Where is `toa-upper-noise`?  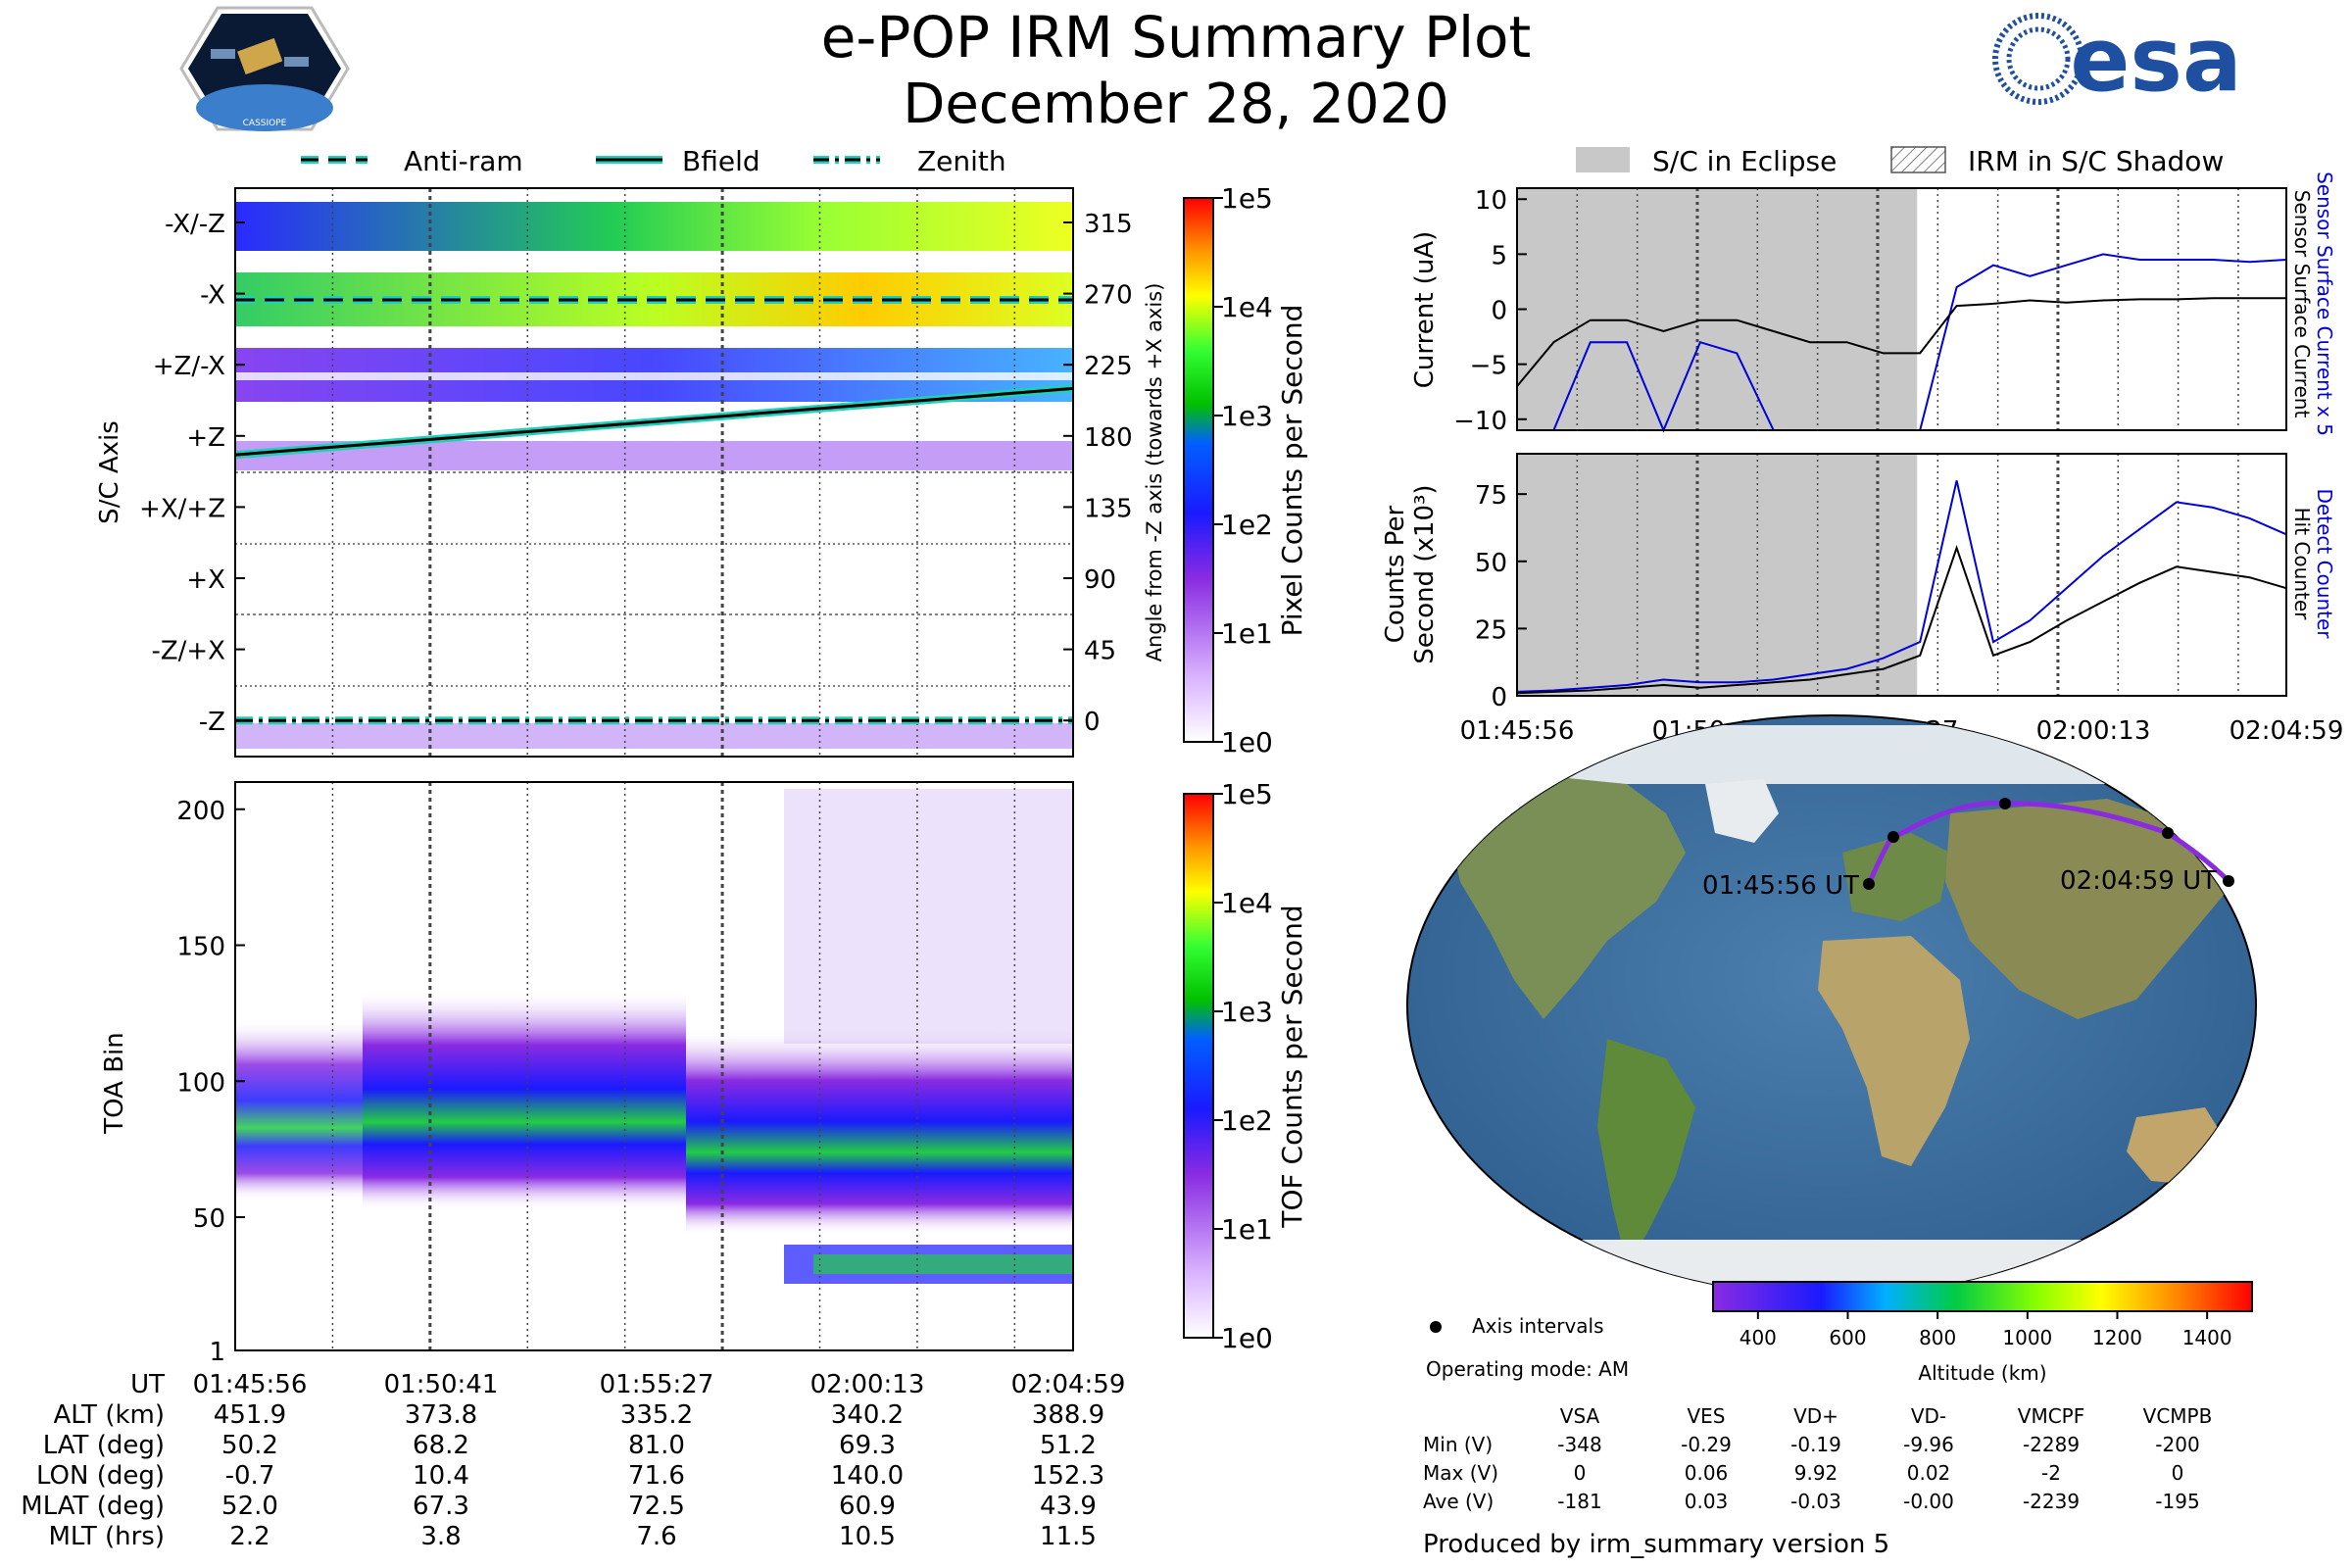 toa-upper-noise is located at coordinates (928, 916).